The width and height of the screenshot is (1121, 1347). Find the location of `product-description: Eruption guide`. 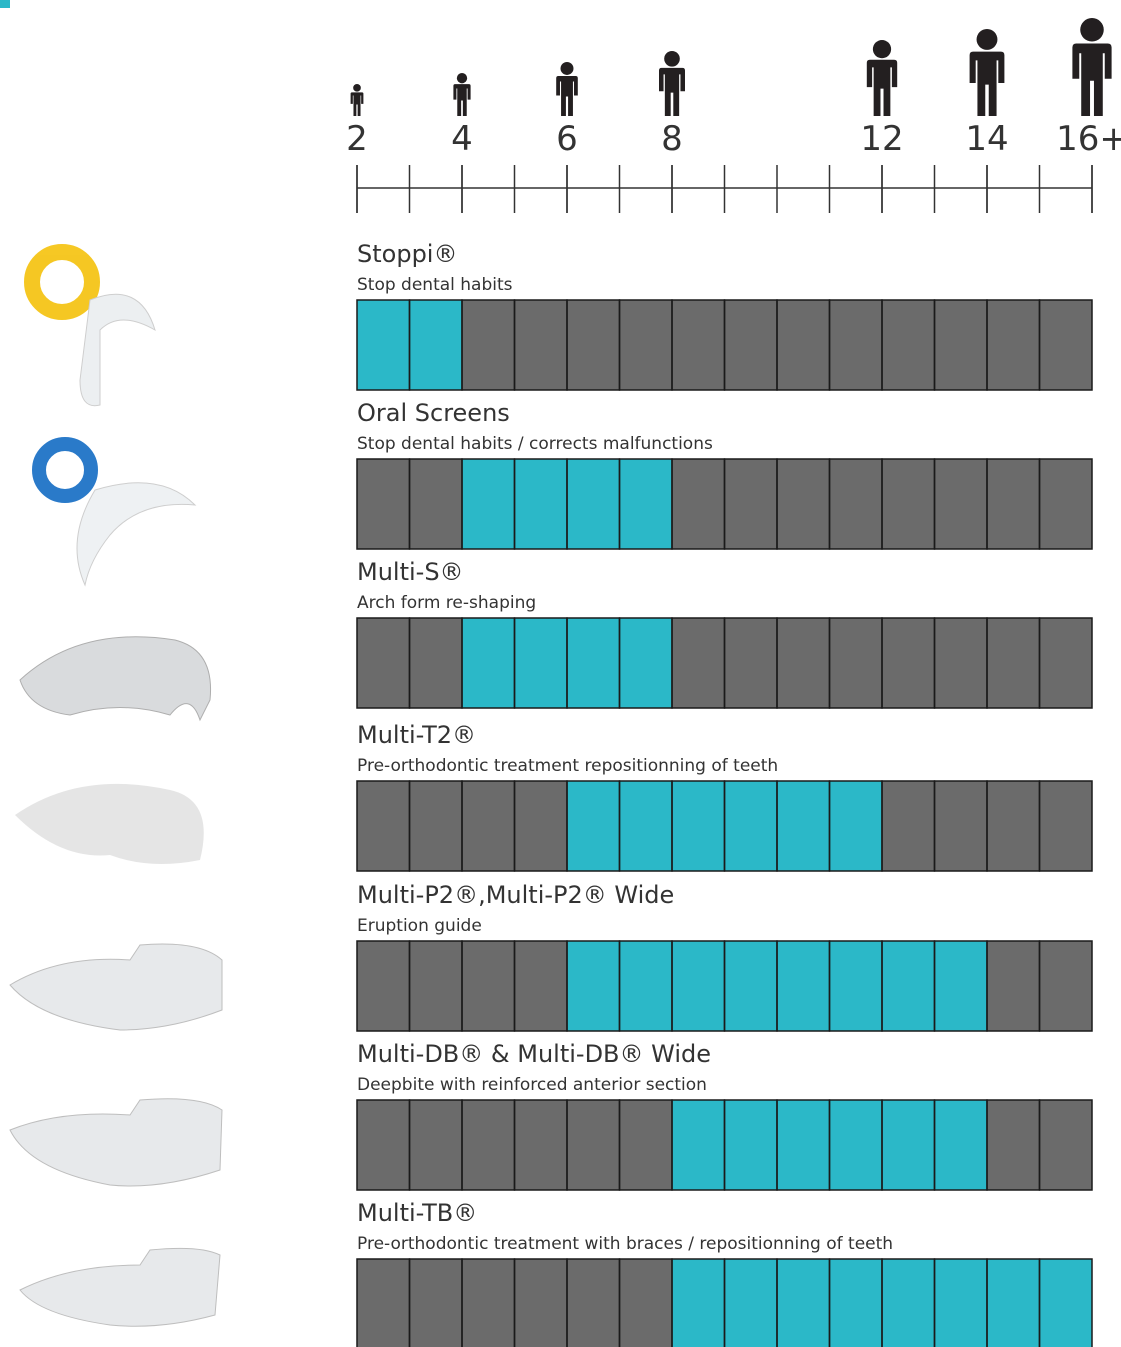

product-description: Eruption guide is located at coordinates (419, 926).